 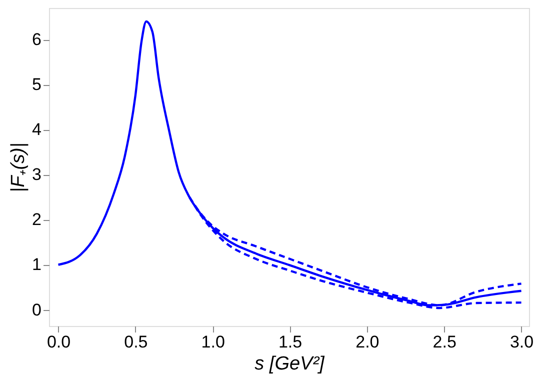 I want to click on x-tick-label: 3.0, so click(x=522, y=342).